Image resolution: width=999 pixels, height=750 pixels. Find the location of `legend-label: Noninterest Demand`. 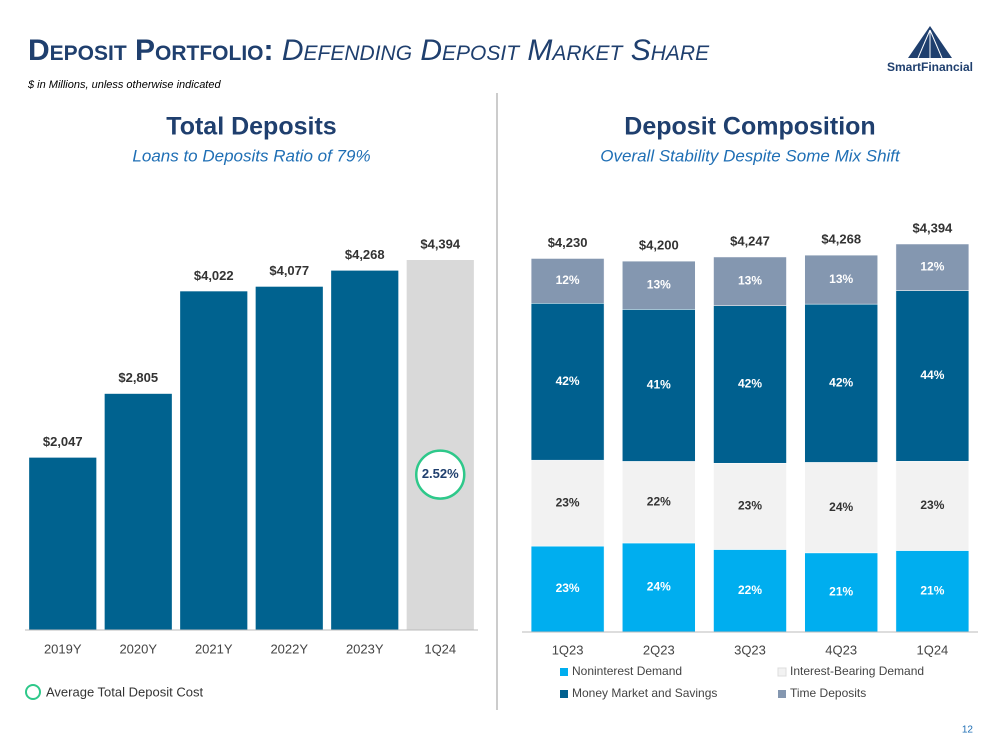

legend-label: Noninterest Demand is located at coordinates (627, 671).